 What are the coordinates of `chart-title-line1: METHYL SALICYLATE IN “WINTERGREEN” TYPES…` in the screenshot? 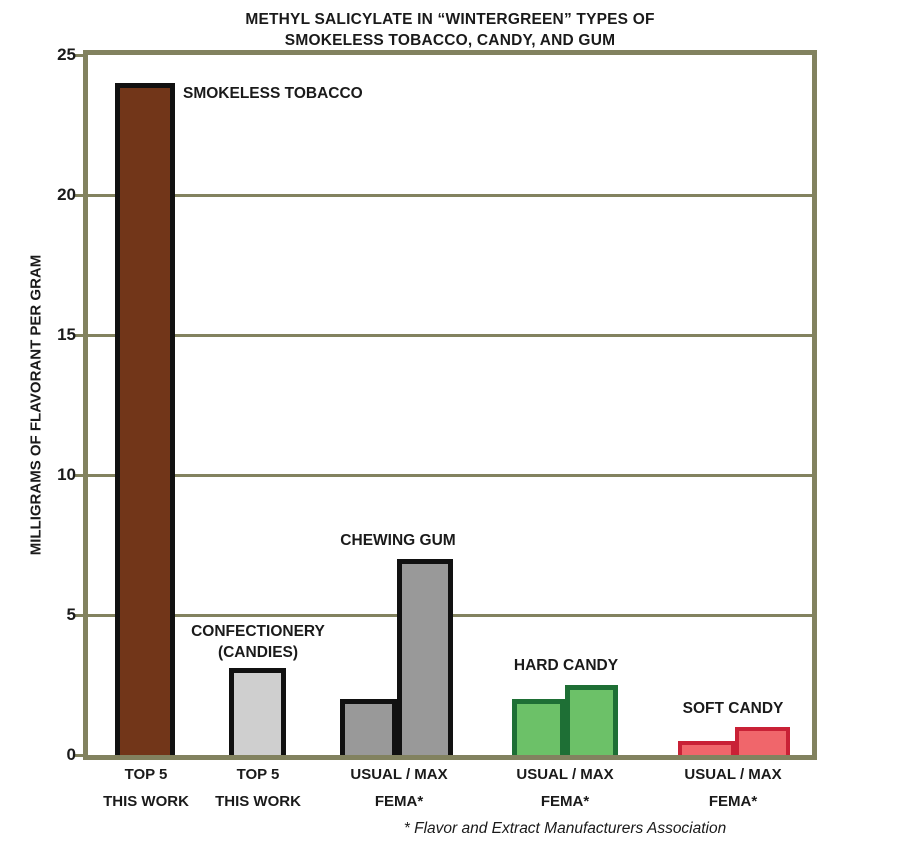 It's located at (450, 19).